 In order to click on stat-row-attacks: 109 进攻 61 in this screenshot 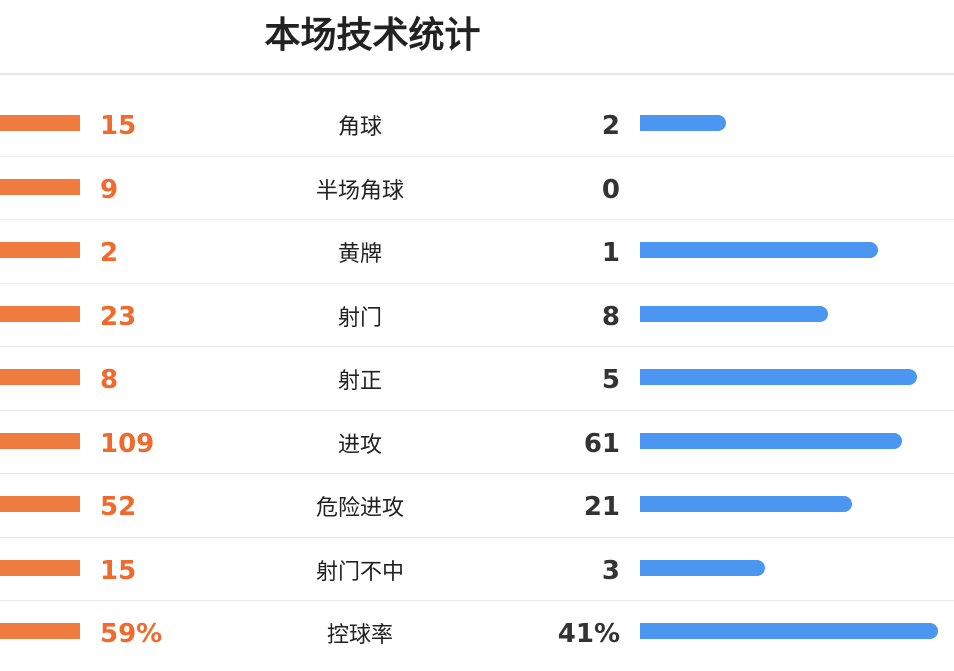, I will do `click(477, 443)`.